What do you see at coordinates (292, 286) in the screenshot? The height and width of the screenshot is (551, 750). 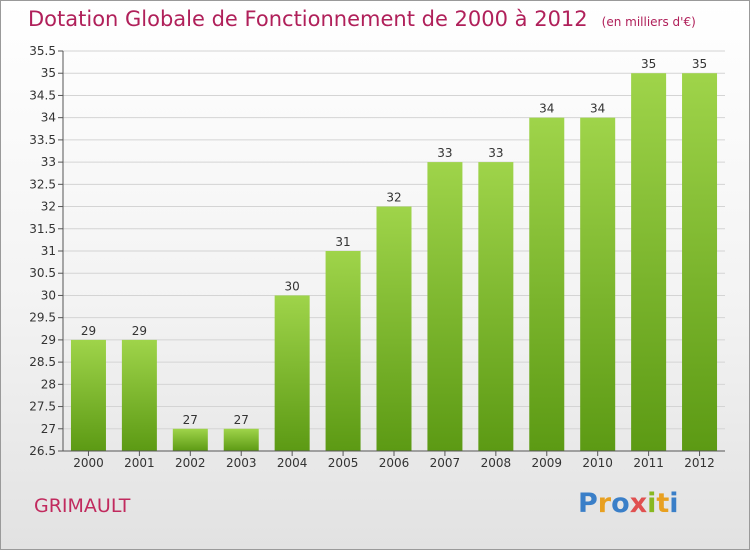 I see `bar-value-label: 30` at bounding box center [292, 286].